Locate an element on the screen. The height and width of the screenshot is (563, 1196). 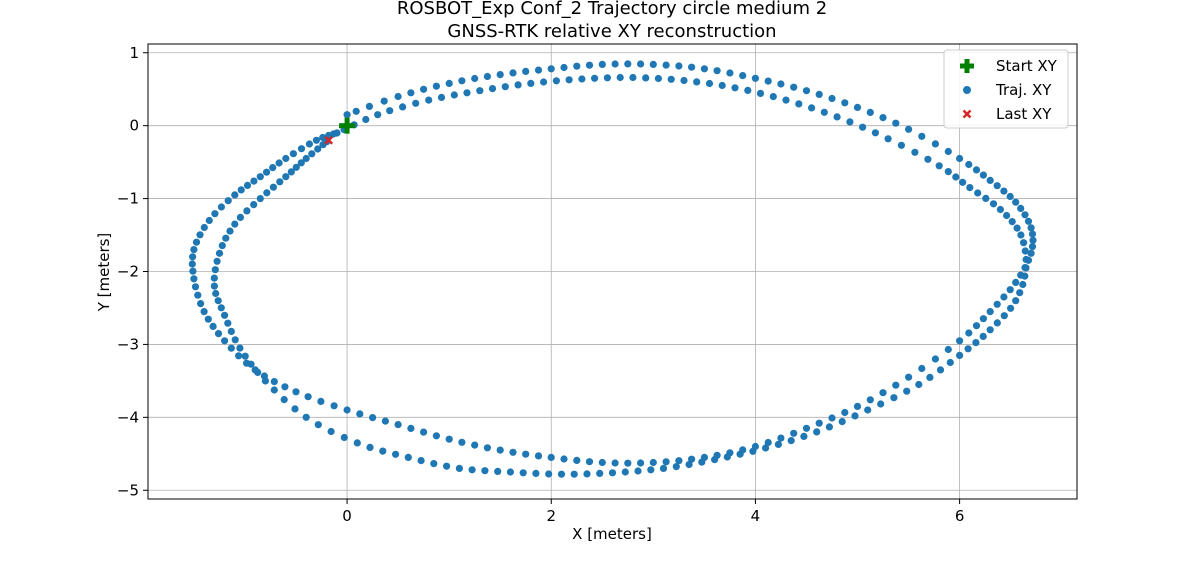
y-tick-label: 0 is located at coordinates (134, 126).